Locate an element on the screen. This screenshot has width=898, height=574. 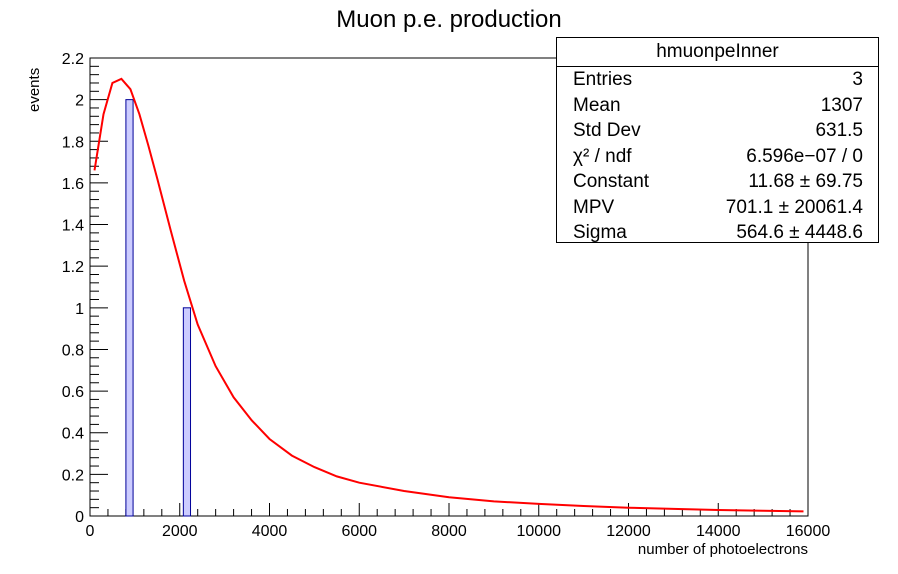
stats-row: Std Dev 631.5 is located at coordinates (717, 131).